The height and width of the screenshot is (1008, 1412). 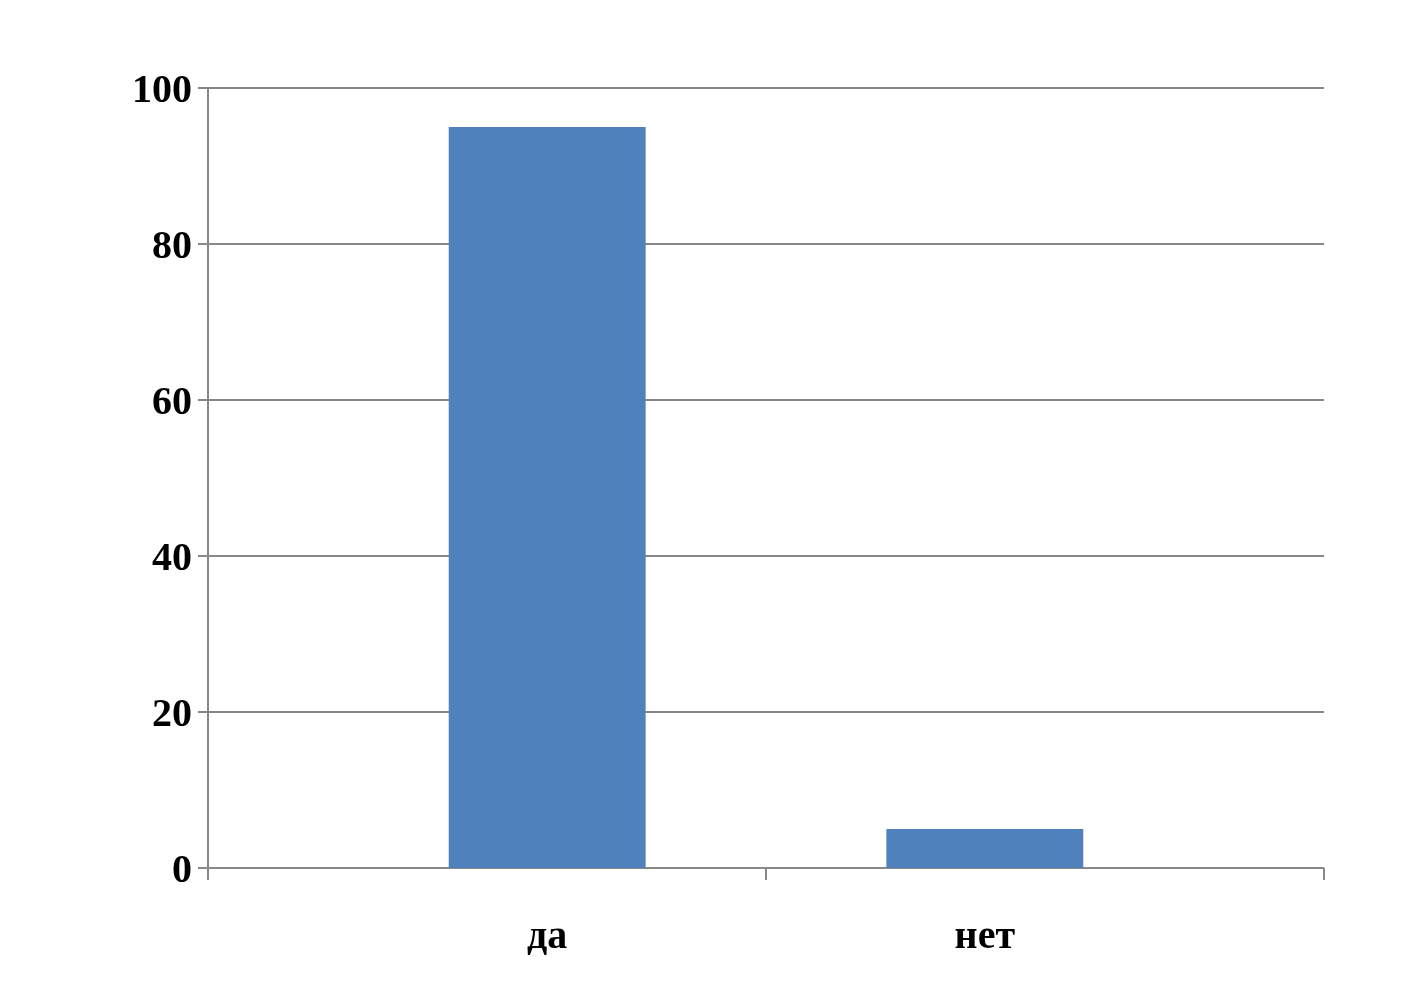 What do you see at coordinates (162, 88) in the screenshot?
I see `y-tick-label: 100` at bounding box center [162, 88].